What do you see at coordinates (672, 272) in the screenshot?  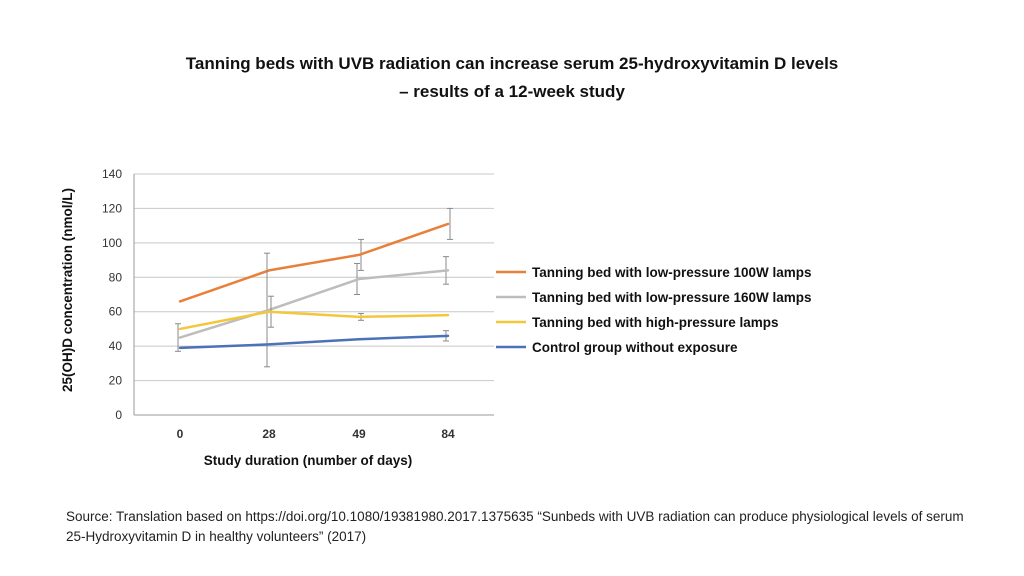 I see `legend-label-1: Tanning bed with low-pressure 100W lamps` at bounding box center [672, 272].